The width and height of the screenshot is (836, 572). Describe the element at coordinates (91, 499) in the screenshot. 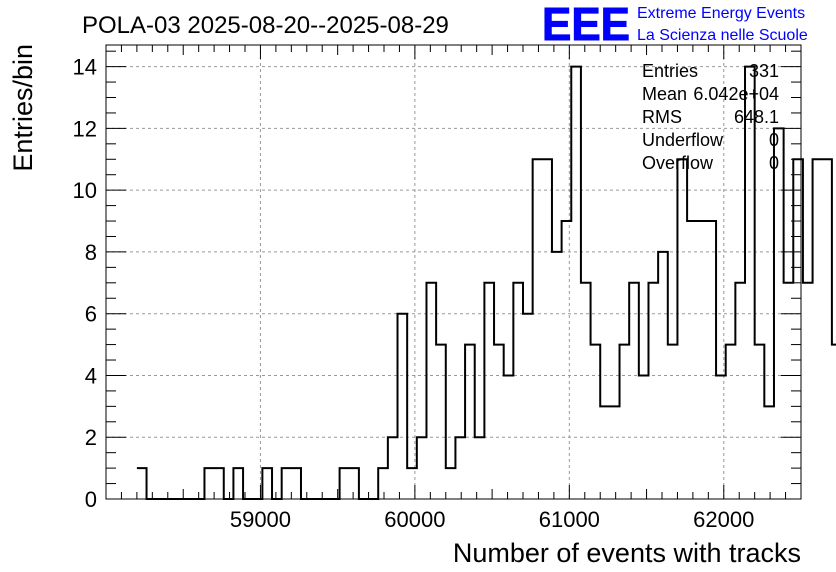

I see `y-tick-label: 0` at that location.